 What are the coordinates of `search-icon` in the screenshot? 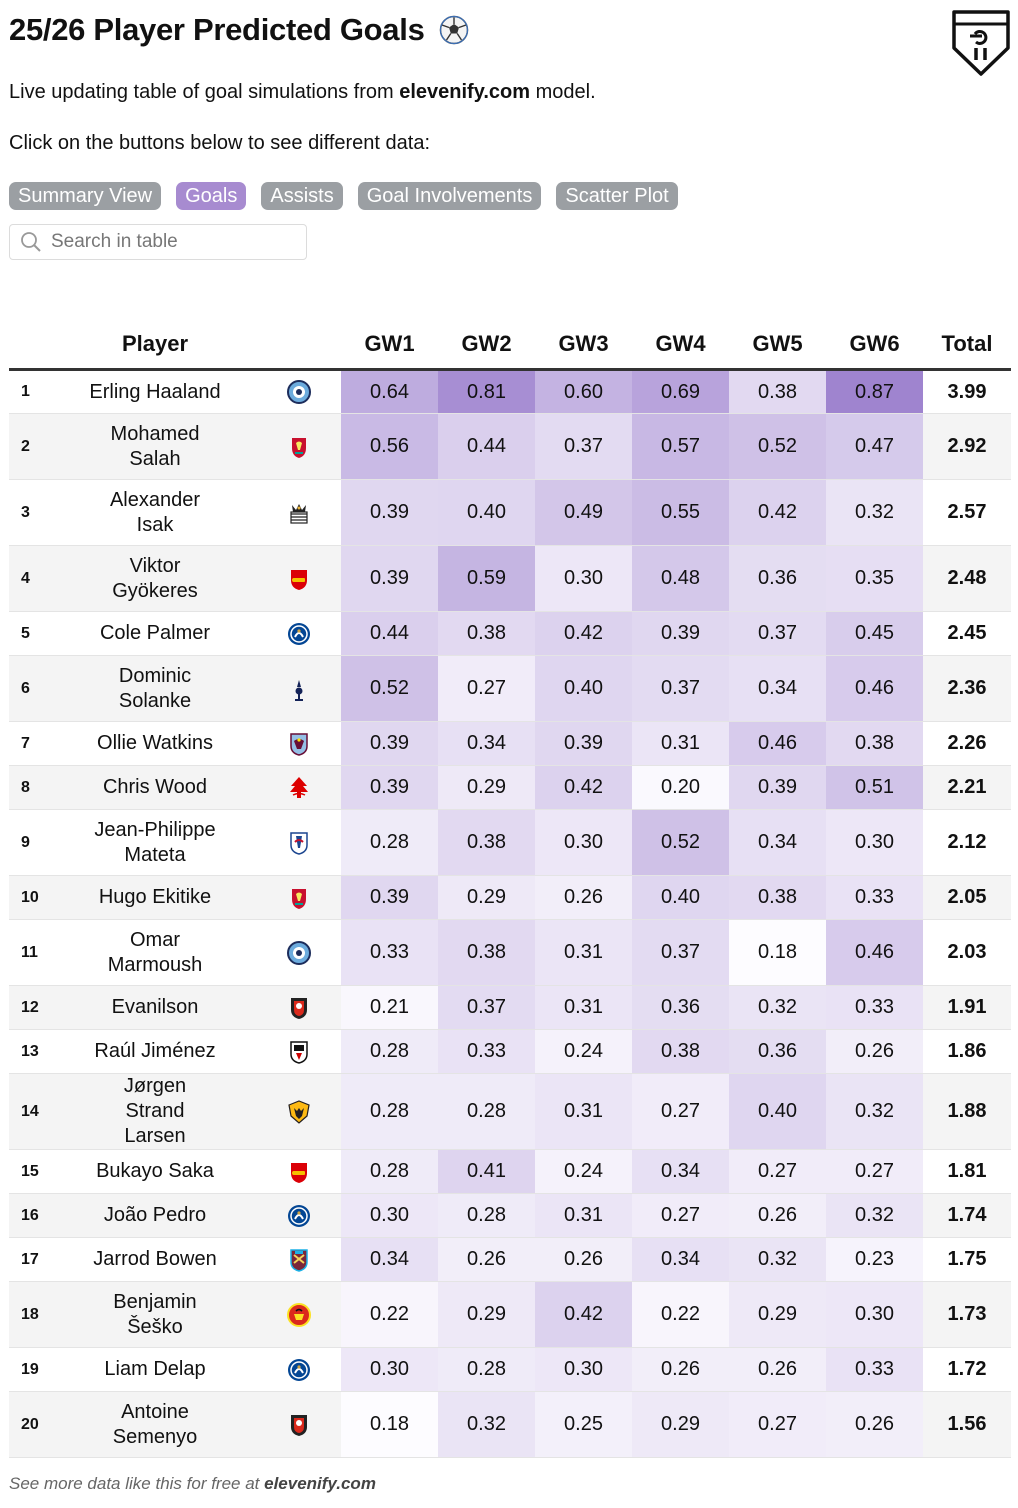 It's located at (31, 242).